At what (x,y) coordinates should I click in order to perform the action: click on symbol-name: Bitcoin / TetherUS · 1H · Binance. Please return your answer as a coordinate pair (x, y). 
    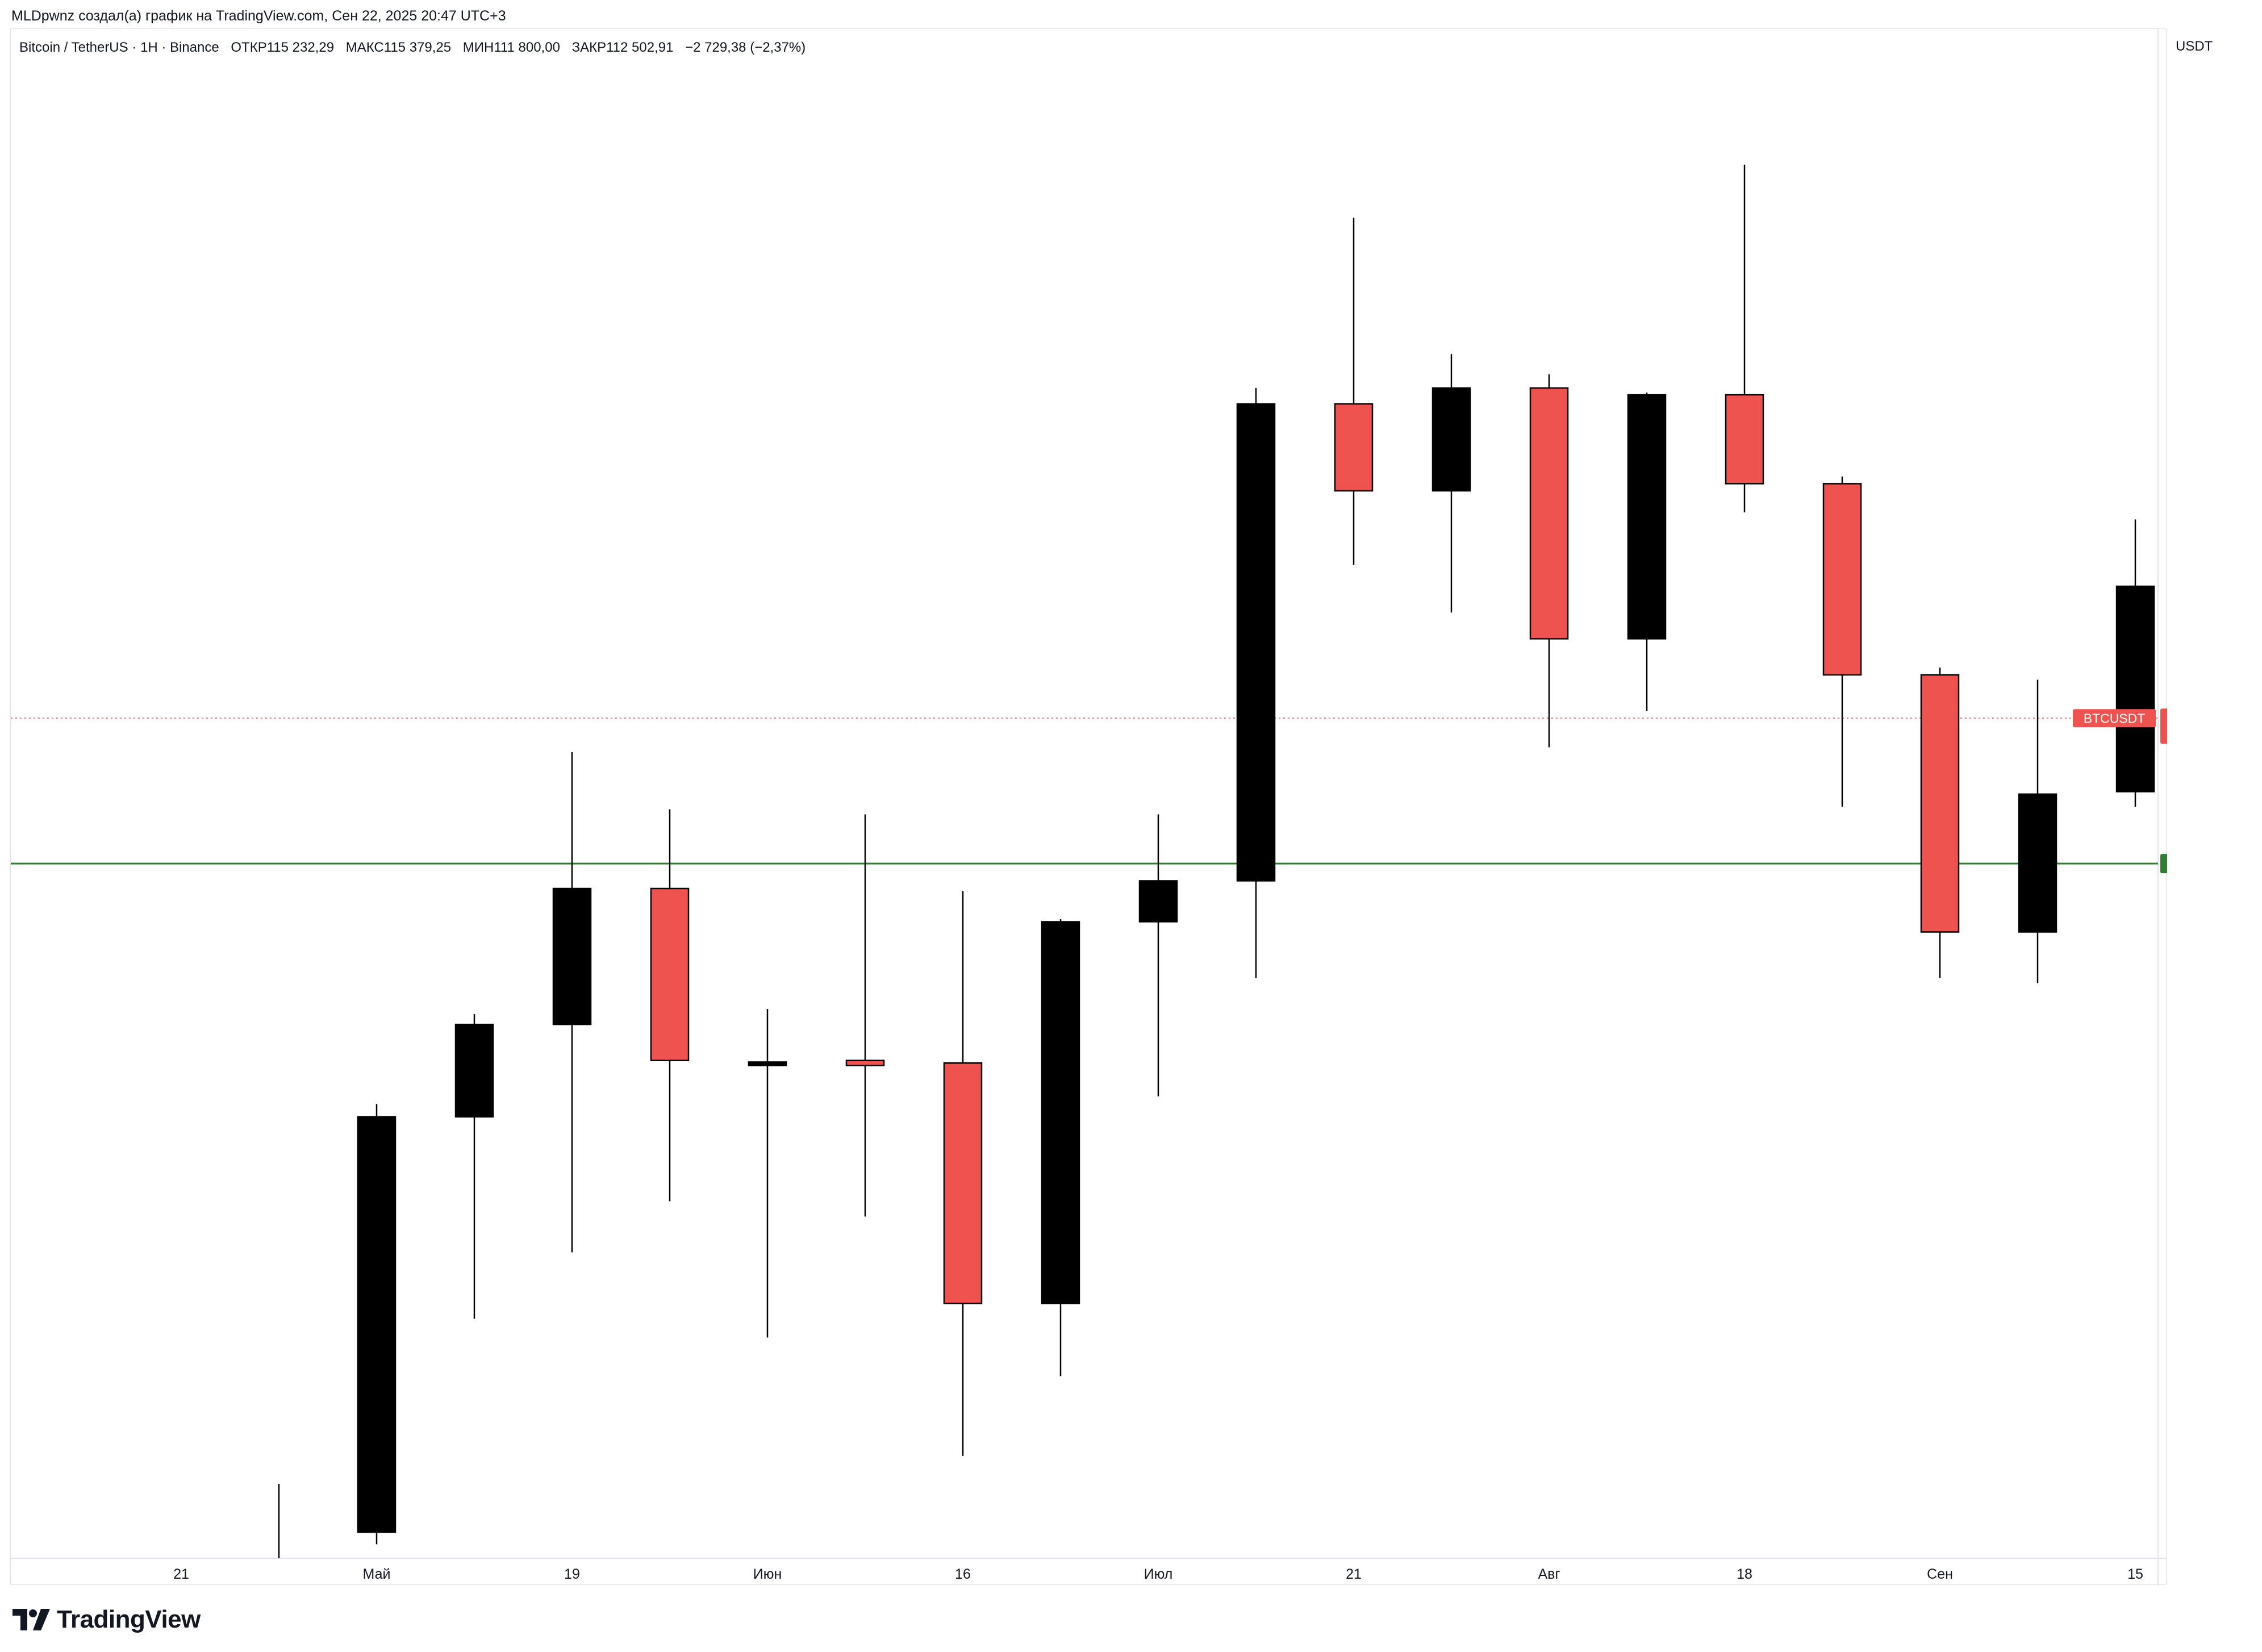
    Looking at the image, I should click on (119, 47).